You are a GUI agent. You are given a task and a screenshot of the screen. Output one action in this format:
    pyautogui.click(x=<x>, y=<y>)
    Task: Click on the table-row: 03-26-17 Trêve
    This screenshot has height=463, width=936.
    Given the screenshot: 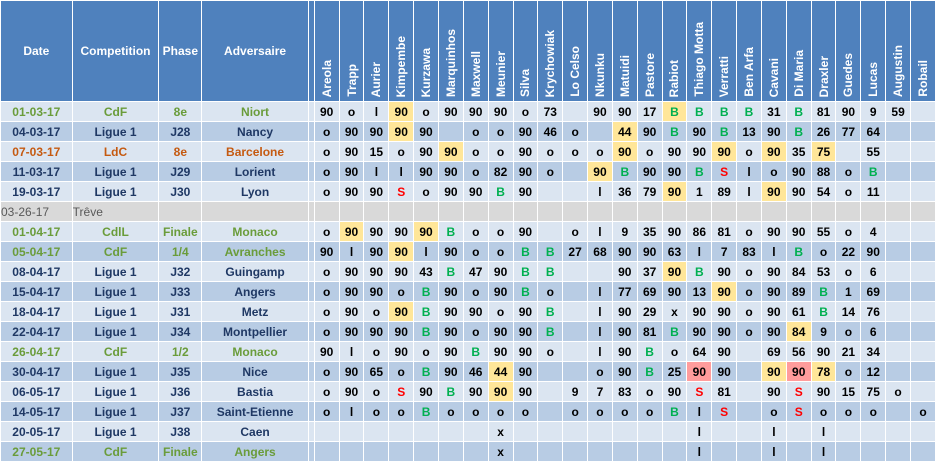 What is the action you would take?
    pyautogui.click(x=468, y=211)
    